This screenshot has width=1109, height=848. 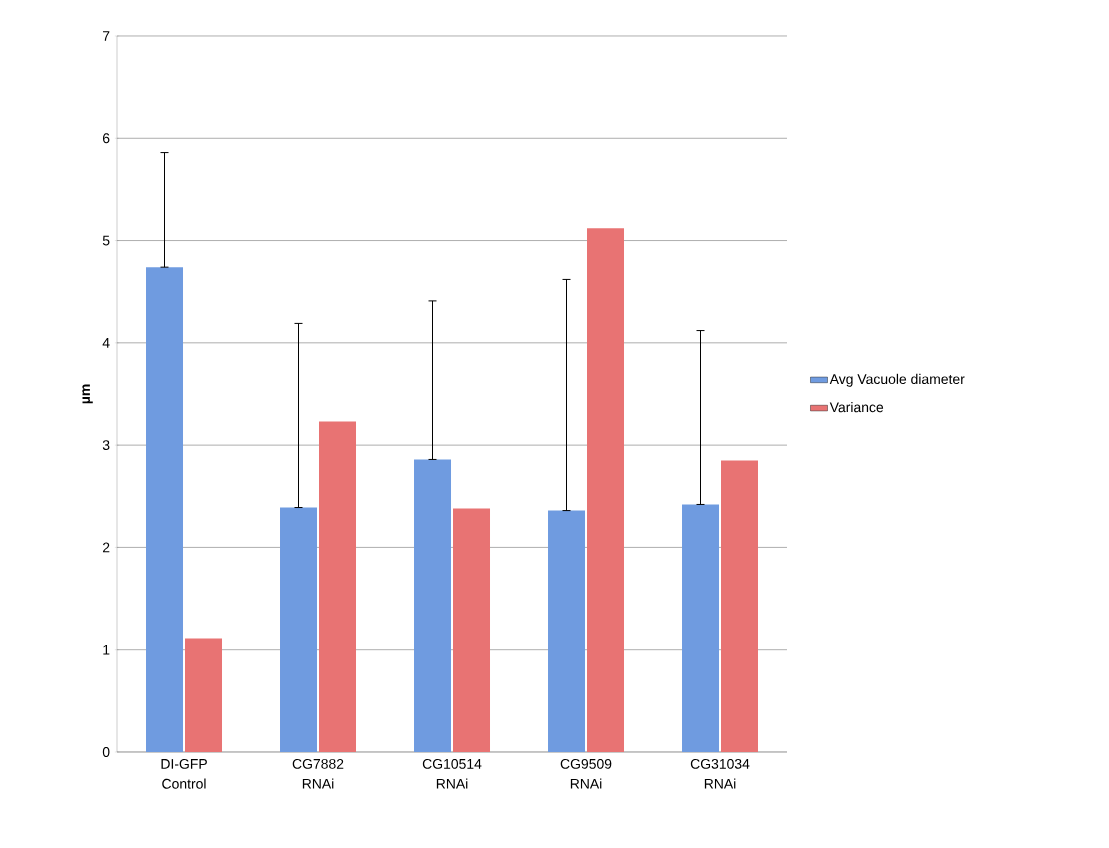 I want to click on y-tick-label: 2, so click(x=106, y=547).